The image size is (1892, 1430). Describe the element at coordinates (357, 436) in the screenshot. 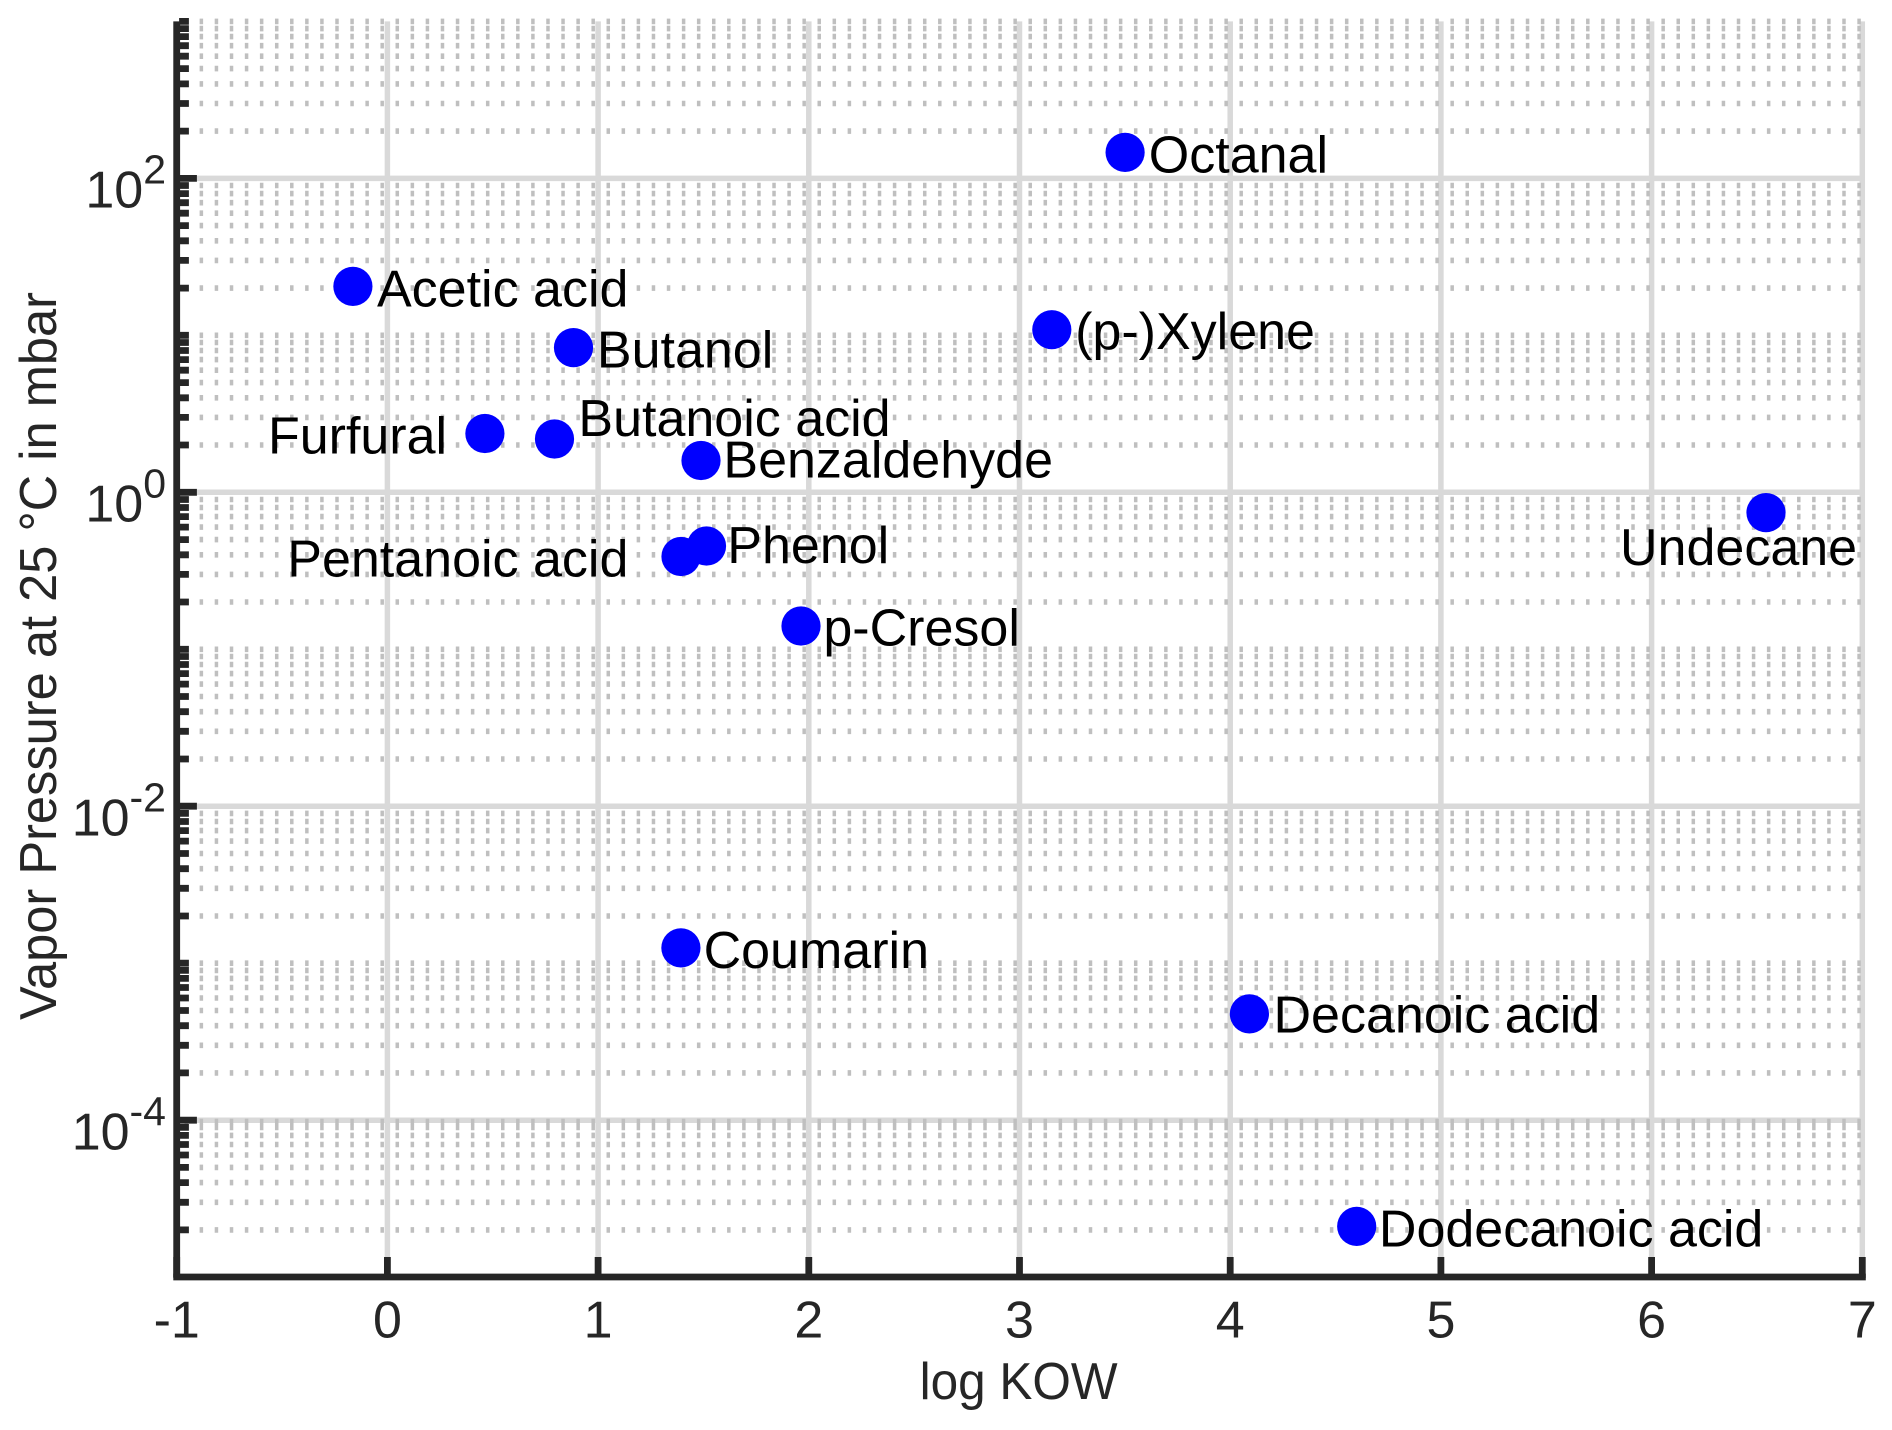

I see `svg-text: Furfural` at that location.